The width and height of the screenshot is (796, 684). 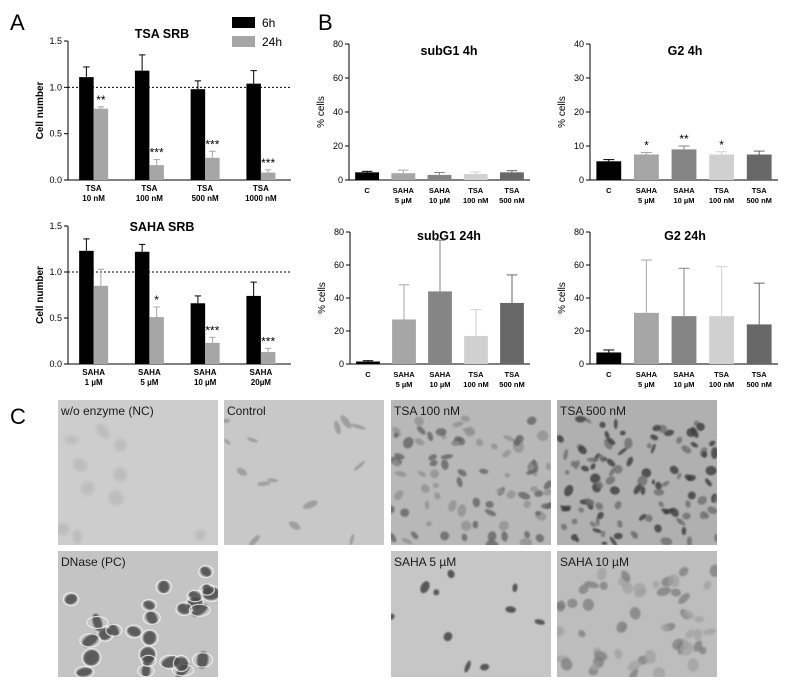 What do you see at coordinates (243, 22) in the screenshot?
I see `legend-swatch-6h` at bounding box center [243, 22].